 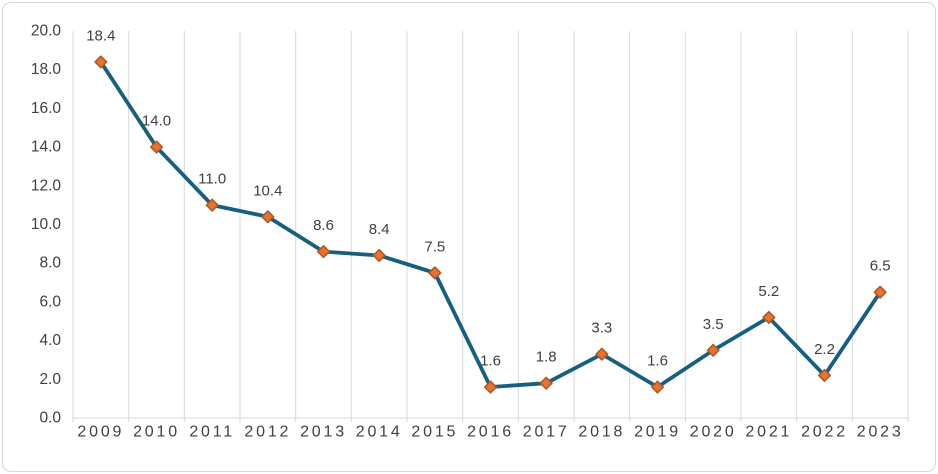 What do you see at coordinates (212, 432) in the screenshot?
I see `x-axis-tick-label: 2011` at bounding box center [212, 432].